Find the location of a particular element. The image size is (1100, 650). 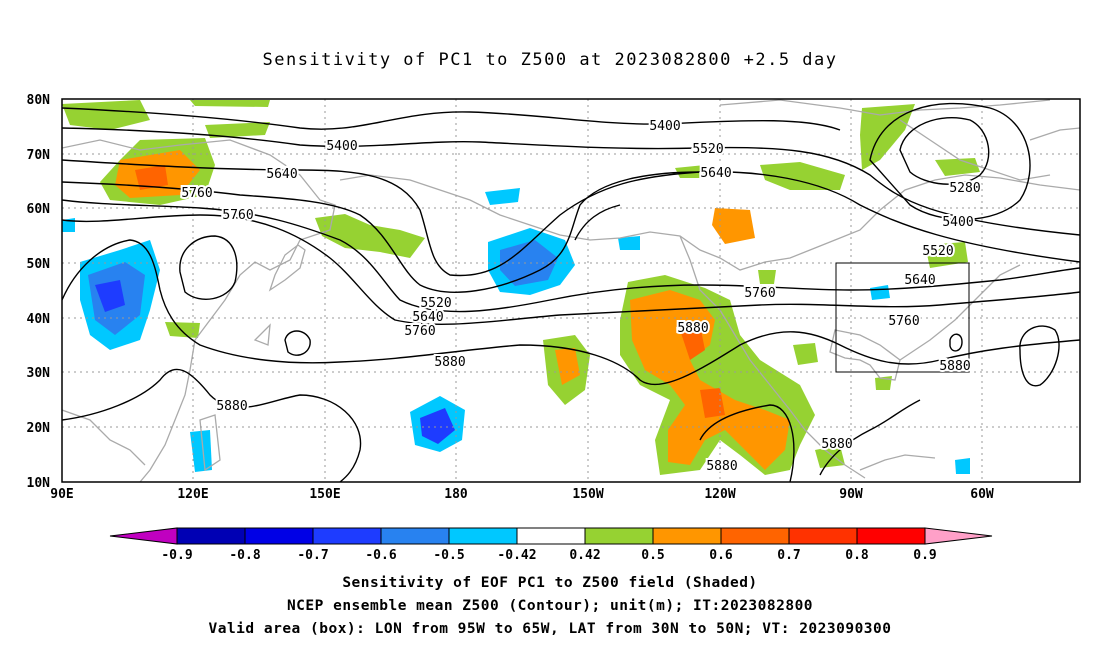

lat-label: 10N is located at coordinates (39, 483).